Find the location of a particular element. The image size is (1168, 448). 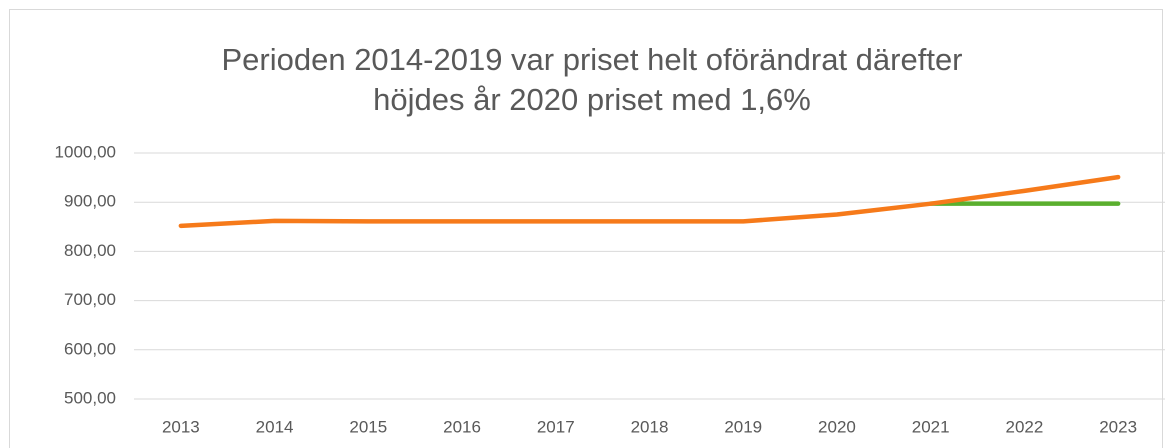

y-tick-label: 500,00 is located at coordinates (90, 397).